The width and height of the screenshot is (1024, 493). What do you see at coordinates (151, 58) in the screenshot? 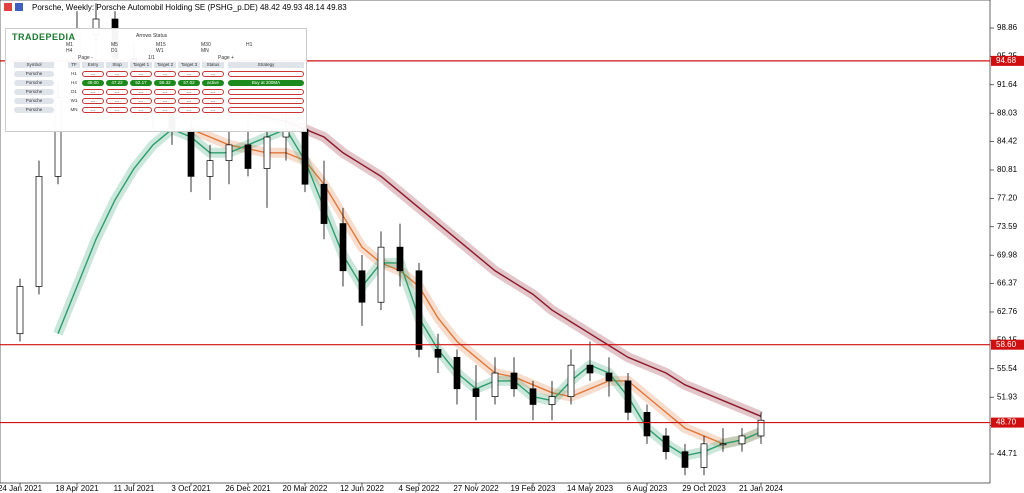
I see `page-nav: 1/1` at bounding box center [151, 58].